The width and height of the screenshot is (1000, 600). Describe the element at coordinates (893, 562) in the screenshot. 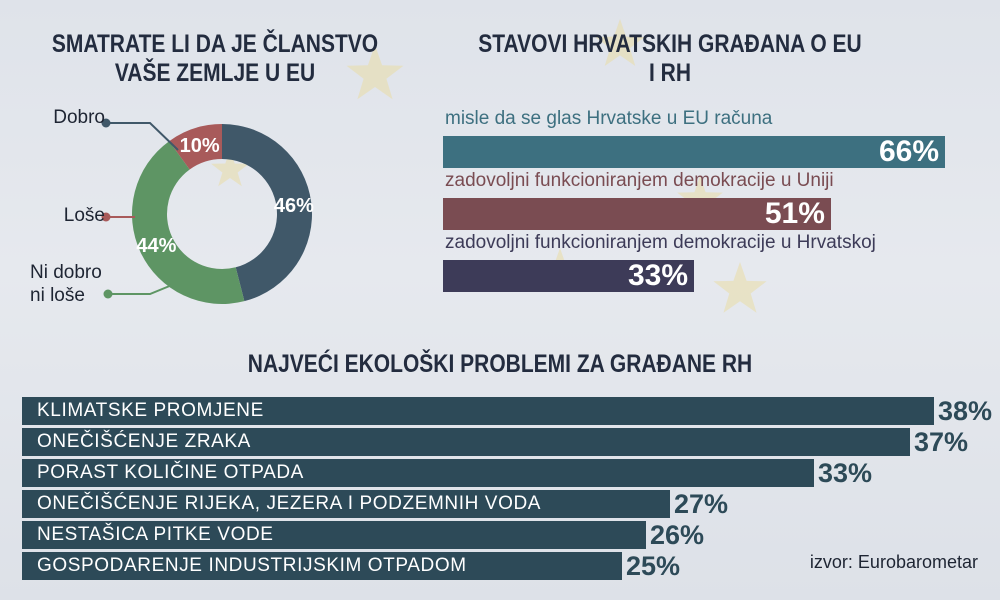

I see `source-note: izvor: Eurobarometar` at that location.